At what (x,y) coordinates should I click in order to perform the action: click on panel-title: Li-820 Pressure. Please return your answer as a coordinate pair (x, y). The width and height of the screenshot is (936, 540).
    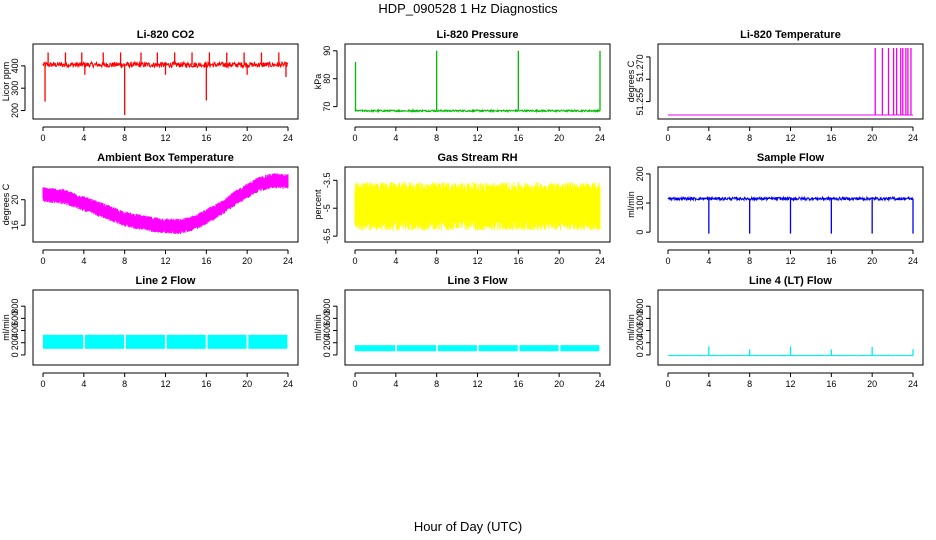
    Looking at the image, I should click on (478, 35).